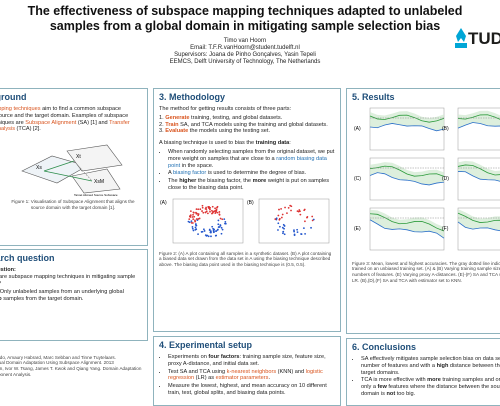 This screenshot has width=500, height=406. Describe the element at coordinates (245, 48) in the screenshot. I see `email: Email: T.F.R.vanHoorn@student.tudelft.nl` at that location.